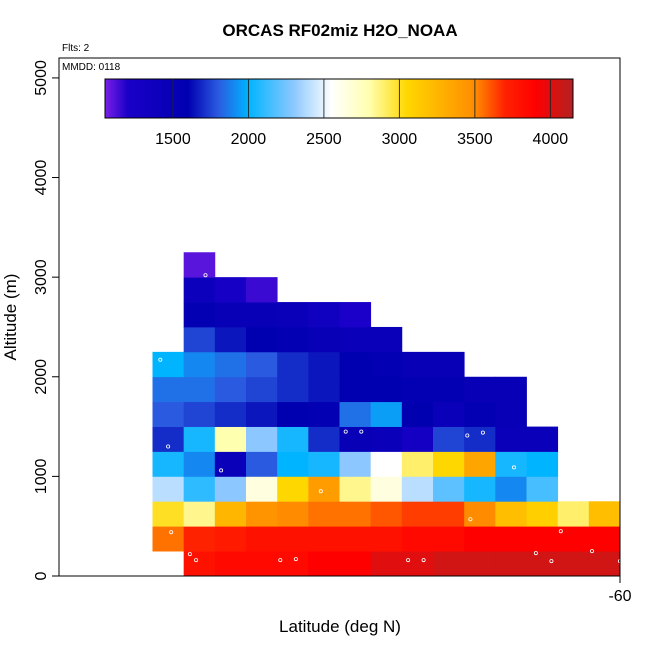  What do you see at coordinates (46, 320) in the screenshot?
I see `y-axis: 0 1000 2000 3000 4000 5000` at bounding box center [46, 320].